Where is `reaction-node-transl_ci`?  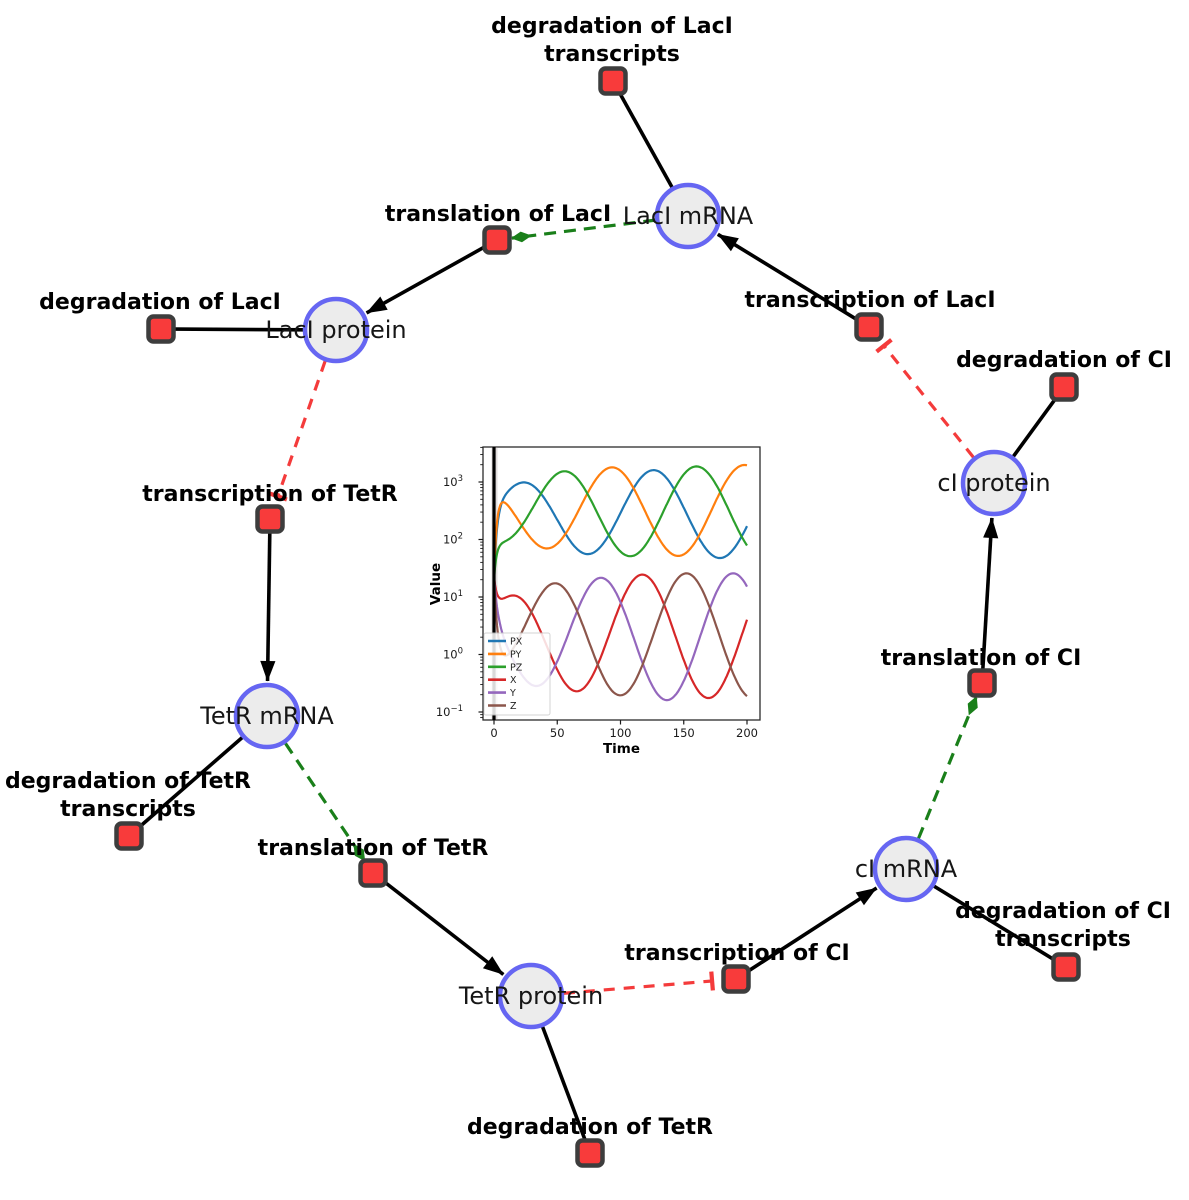 reaction-node-transl_ci is located at coordinates (982, 683).